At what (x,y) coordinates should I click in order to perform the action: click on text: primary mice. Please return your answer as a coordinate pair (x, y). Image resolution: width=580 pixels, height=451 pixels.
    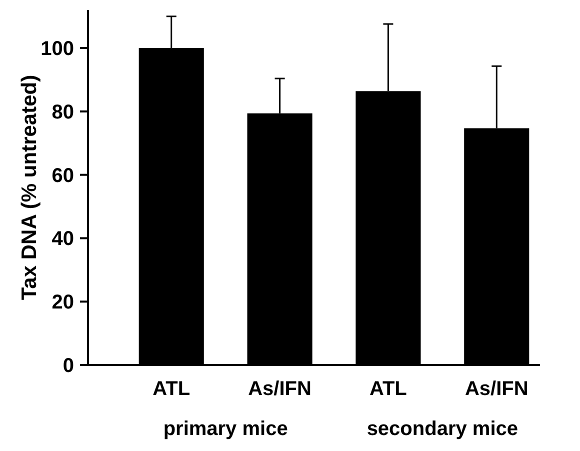
    Looking at the image, I should click on (225, 429).